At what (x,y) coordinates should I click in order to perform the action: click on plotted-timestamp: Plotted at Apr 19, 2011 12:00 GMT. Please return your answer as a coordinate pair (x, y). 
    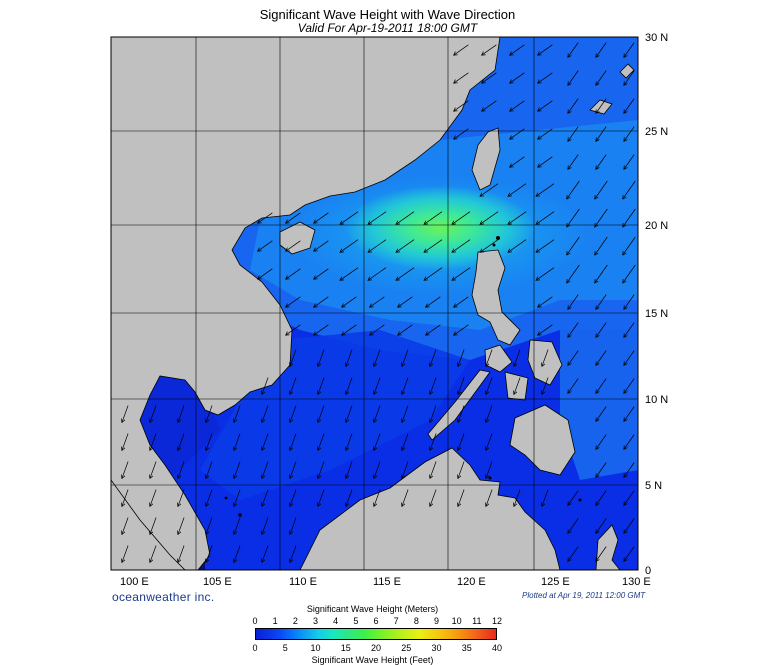
    Looking at the image, I should click on (584, 595).